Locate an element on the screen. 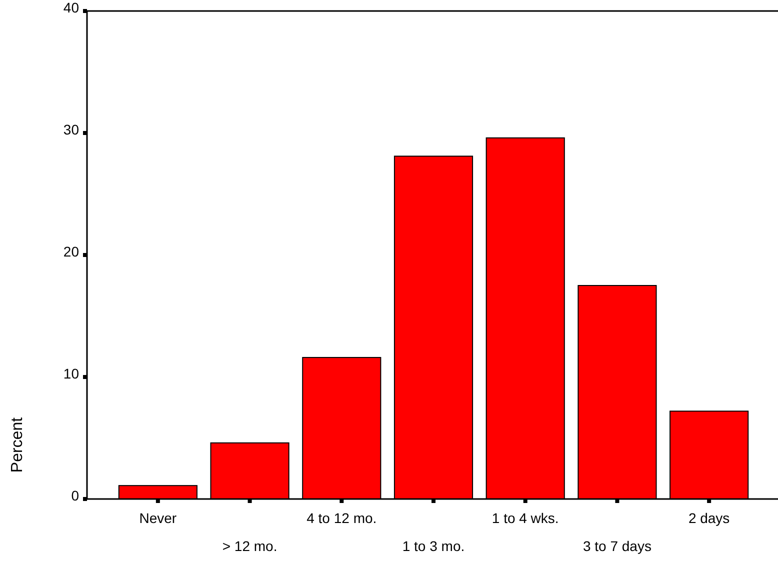 Image resolution: width=778 pixels, height=566 pixels. x-tick-label: 4 to 12 mo. is located at coordinates (341, 518).